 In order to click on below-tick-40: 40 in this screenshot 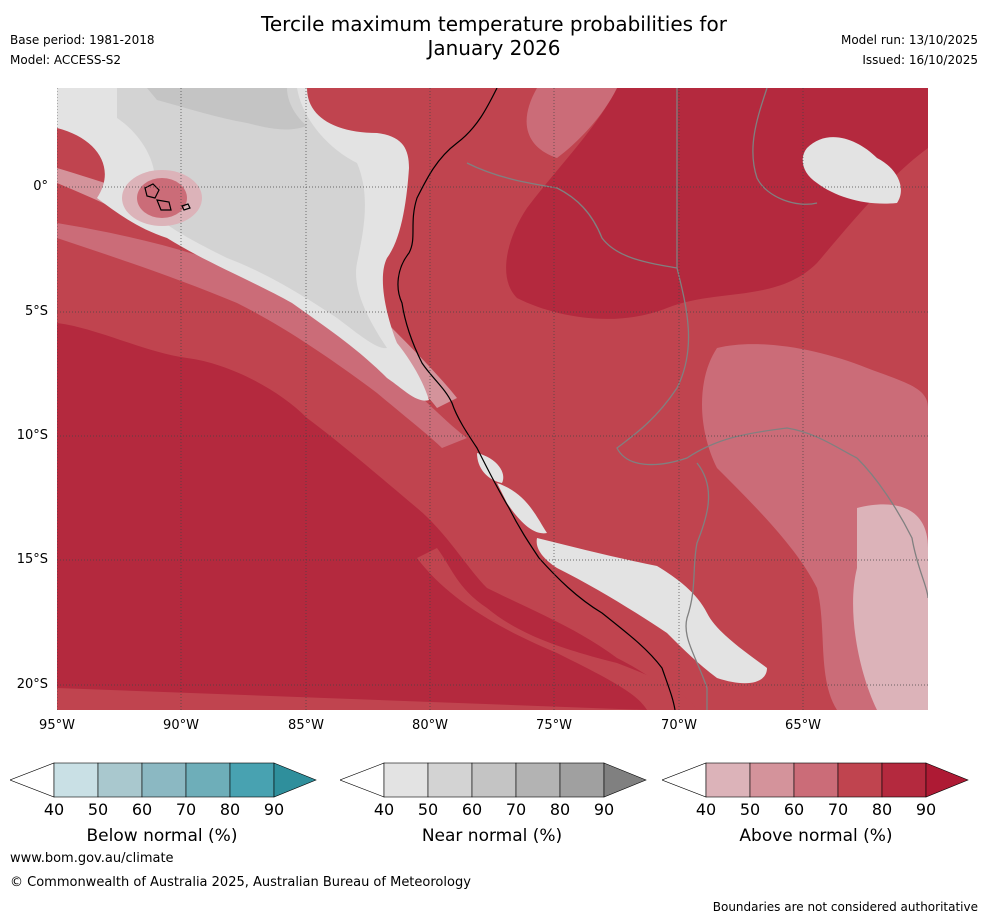, I will do `click(54, 809)`.